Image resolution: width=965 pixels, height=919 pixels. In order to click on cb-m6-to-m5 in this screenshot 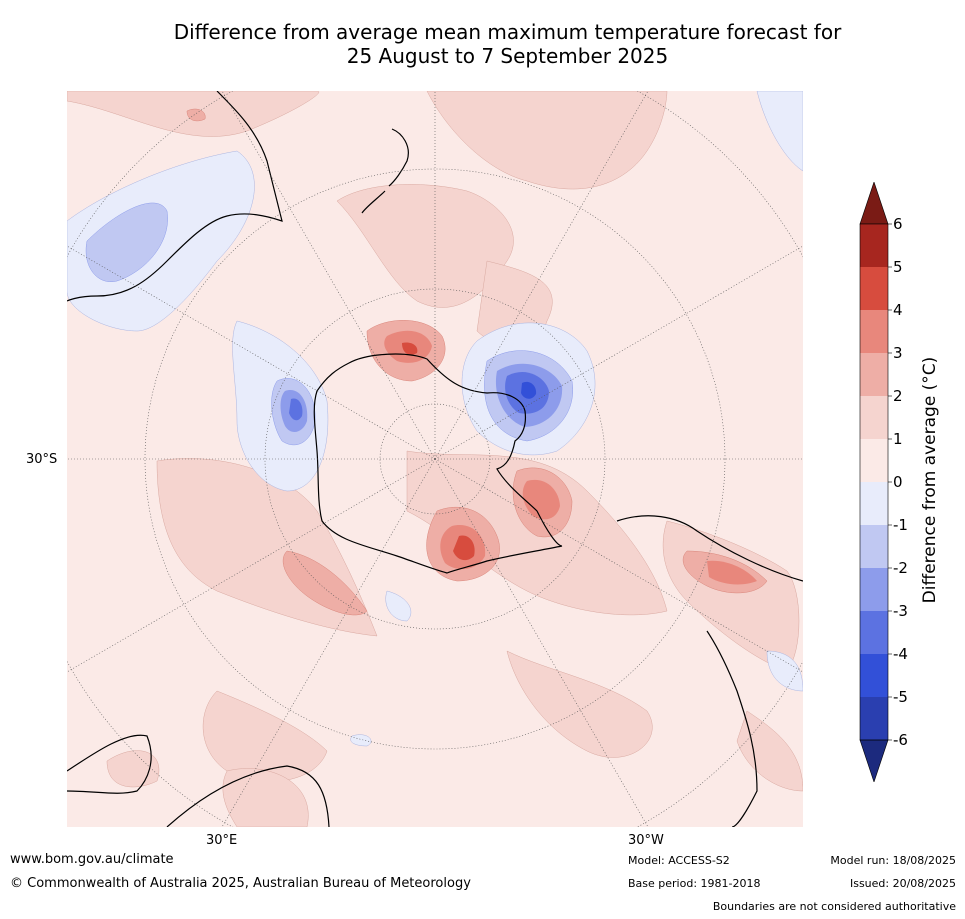, I will do `click(874, 718)`.